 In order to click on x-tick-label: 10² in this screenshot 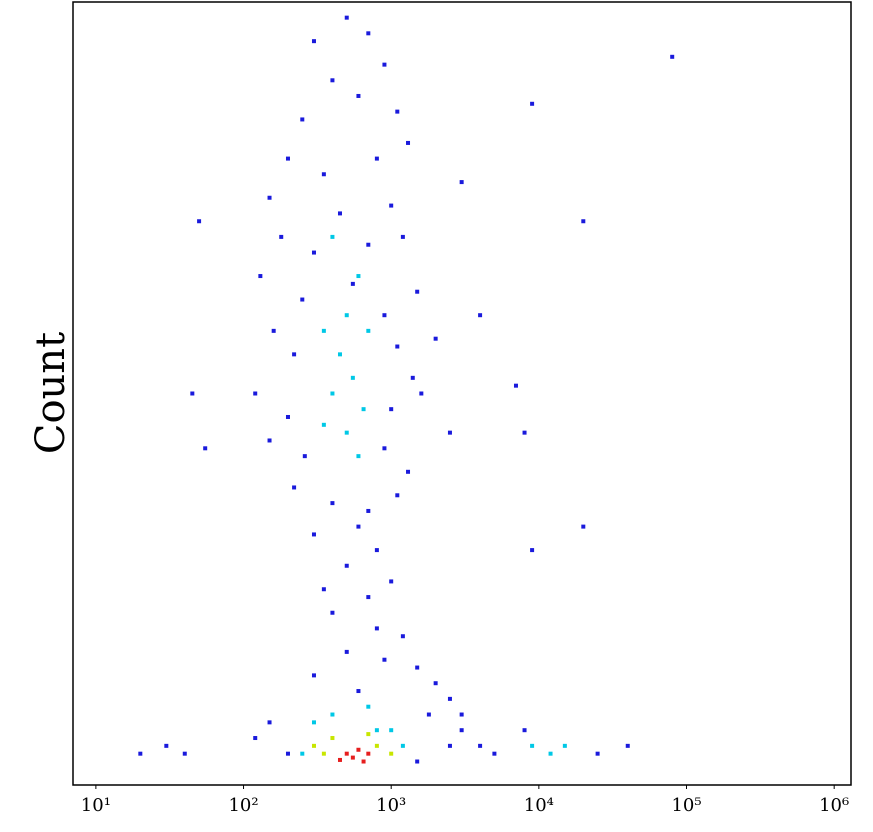, I will do `click(243, 805)`.